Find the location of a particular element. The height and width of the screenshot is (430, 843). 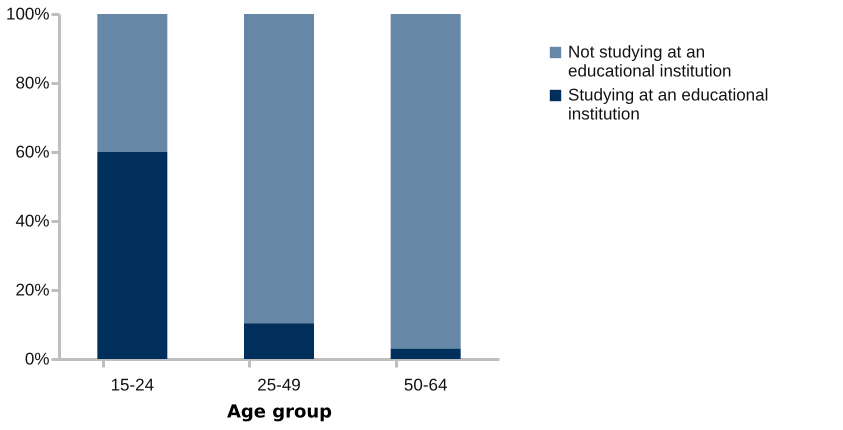

y-tick-label: 100% is located at coordinates (28, 14).